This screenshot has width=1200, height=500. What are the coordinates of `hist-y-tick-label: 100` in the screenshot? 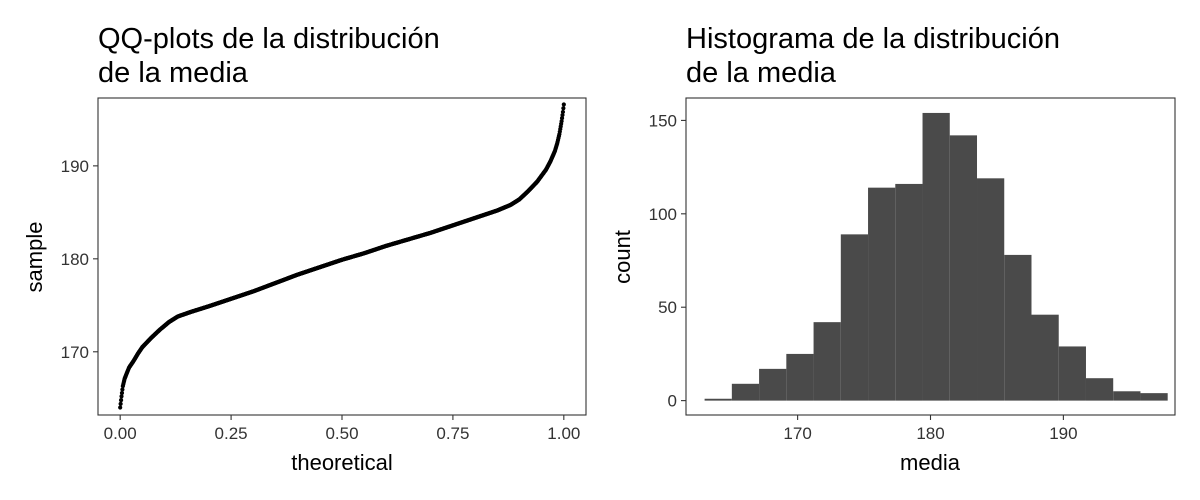 It's located at (663, 214).